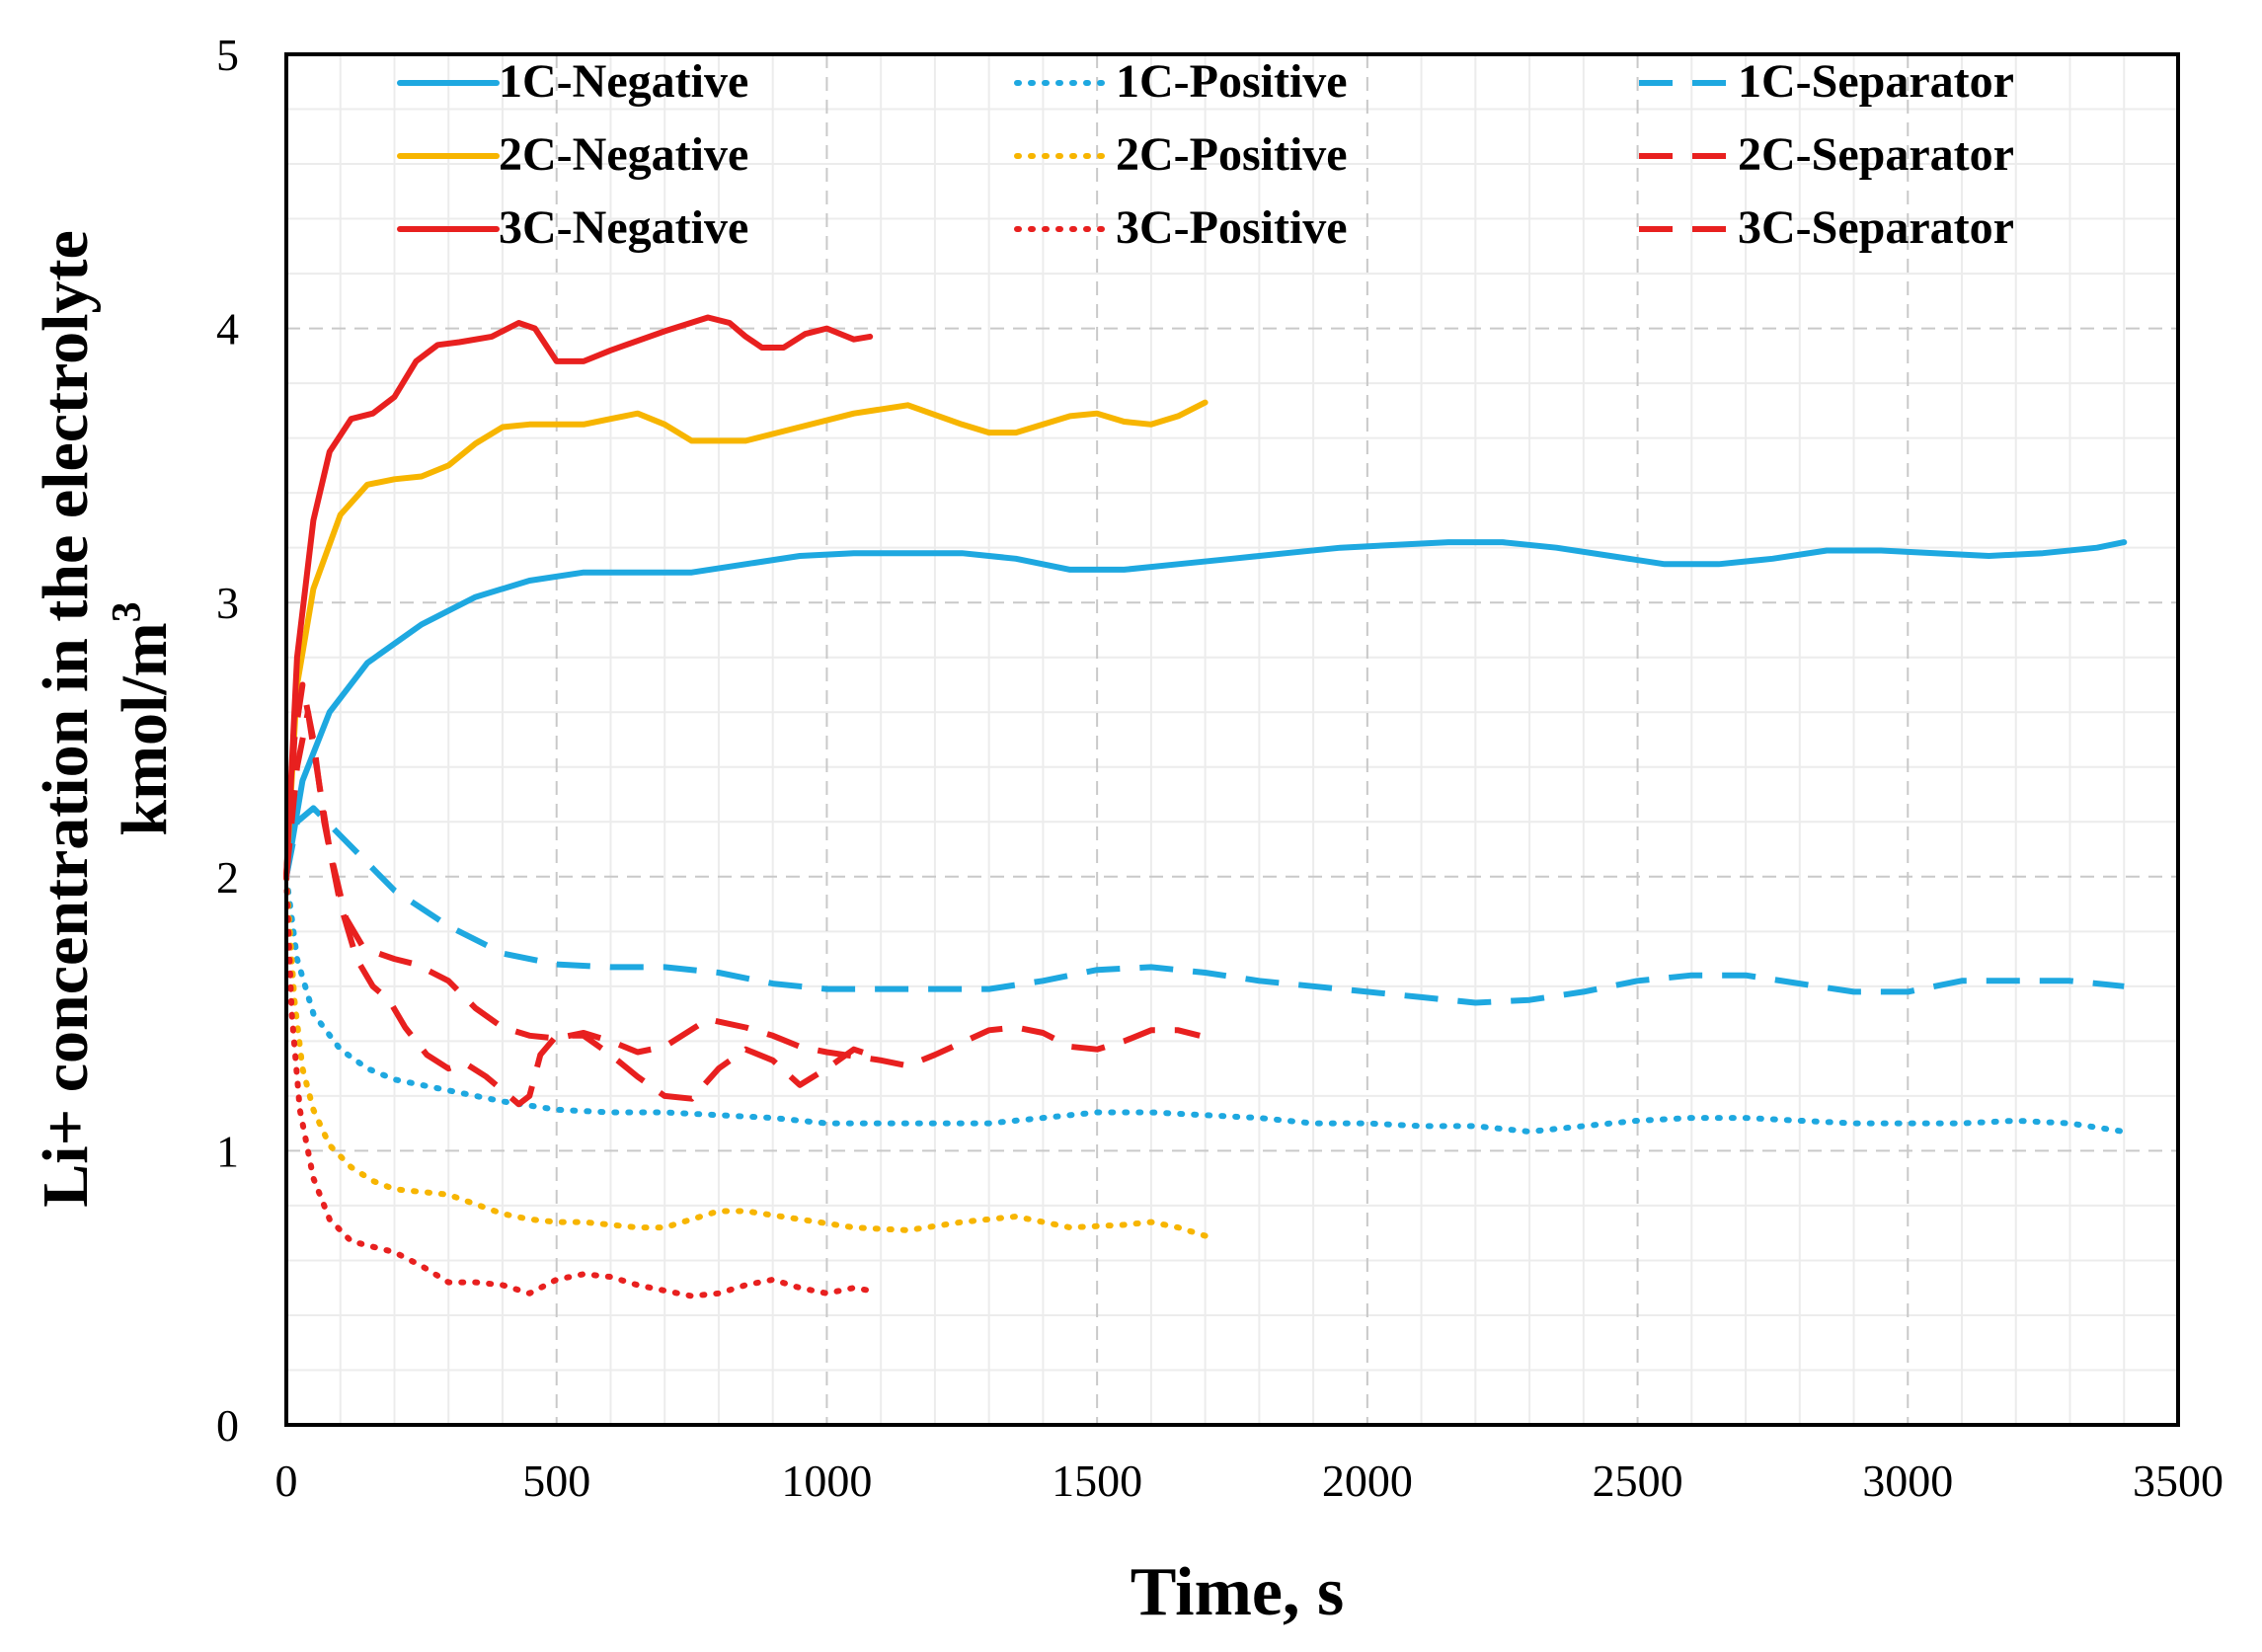 The image size is (2262, 1652). What do you see at coordinates (826, 1480) in the screenshot?
I see `x-tick-label: 1000` at bounding box center [826, 1480].